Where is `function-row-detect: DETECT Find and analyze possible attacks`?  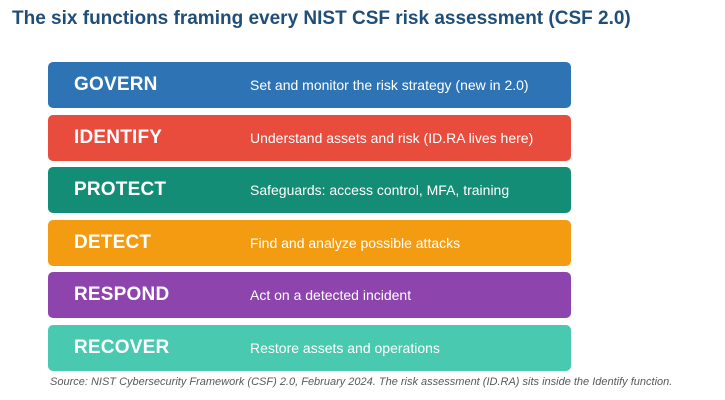
function-row-detect: DETECT Find and analyze possible attacks is located at coordinates (309, 242).